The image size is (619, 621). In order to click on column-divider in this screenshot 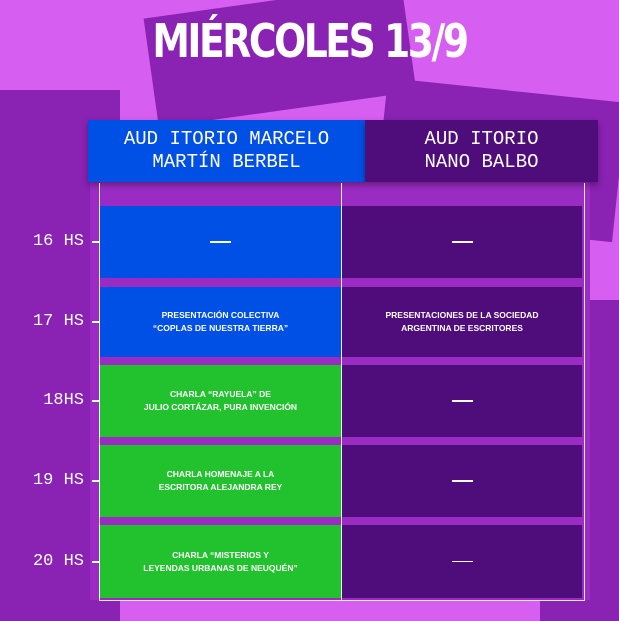, I will do `click(341, 391)`.